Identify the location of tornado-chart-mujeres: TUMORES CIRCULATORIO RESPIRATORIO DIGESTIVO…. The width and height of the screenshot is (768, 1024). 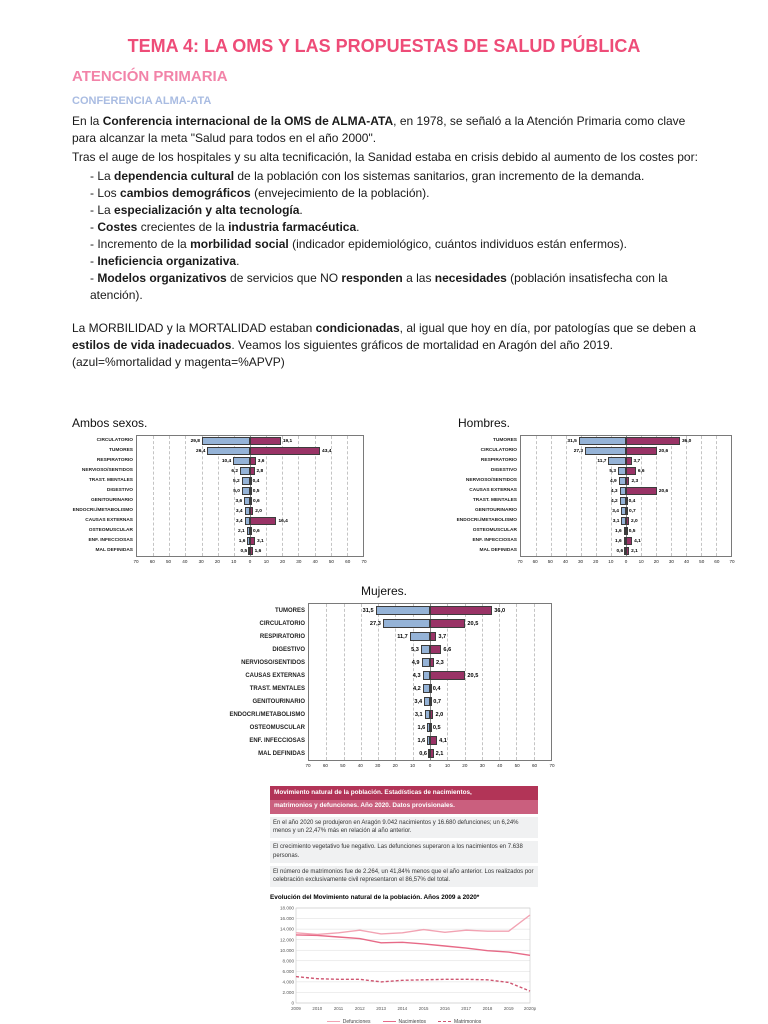
(385, 686).